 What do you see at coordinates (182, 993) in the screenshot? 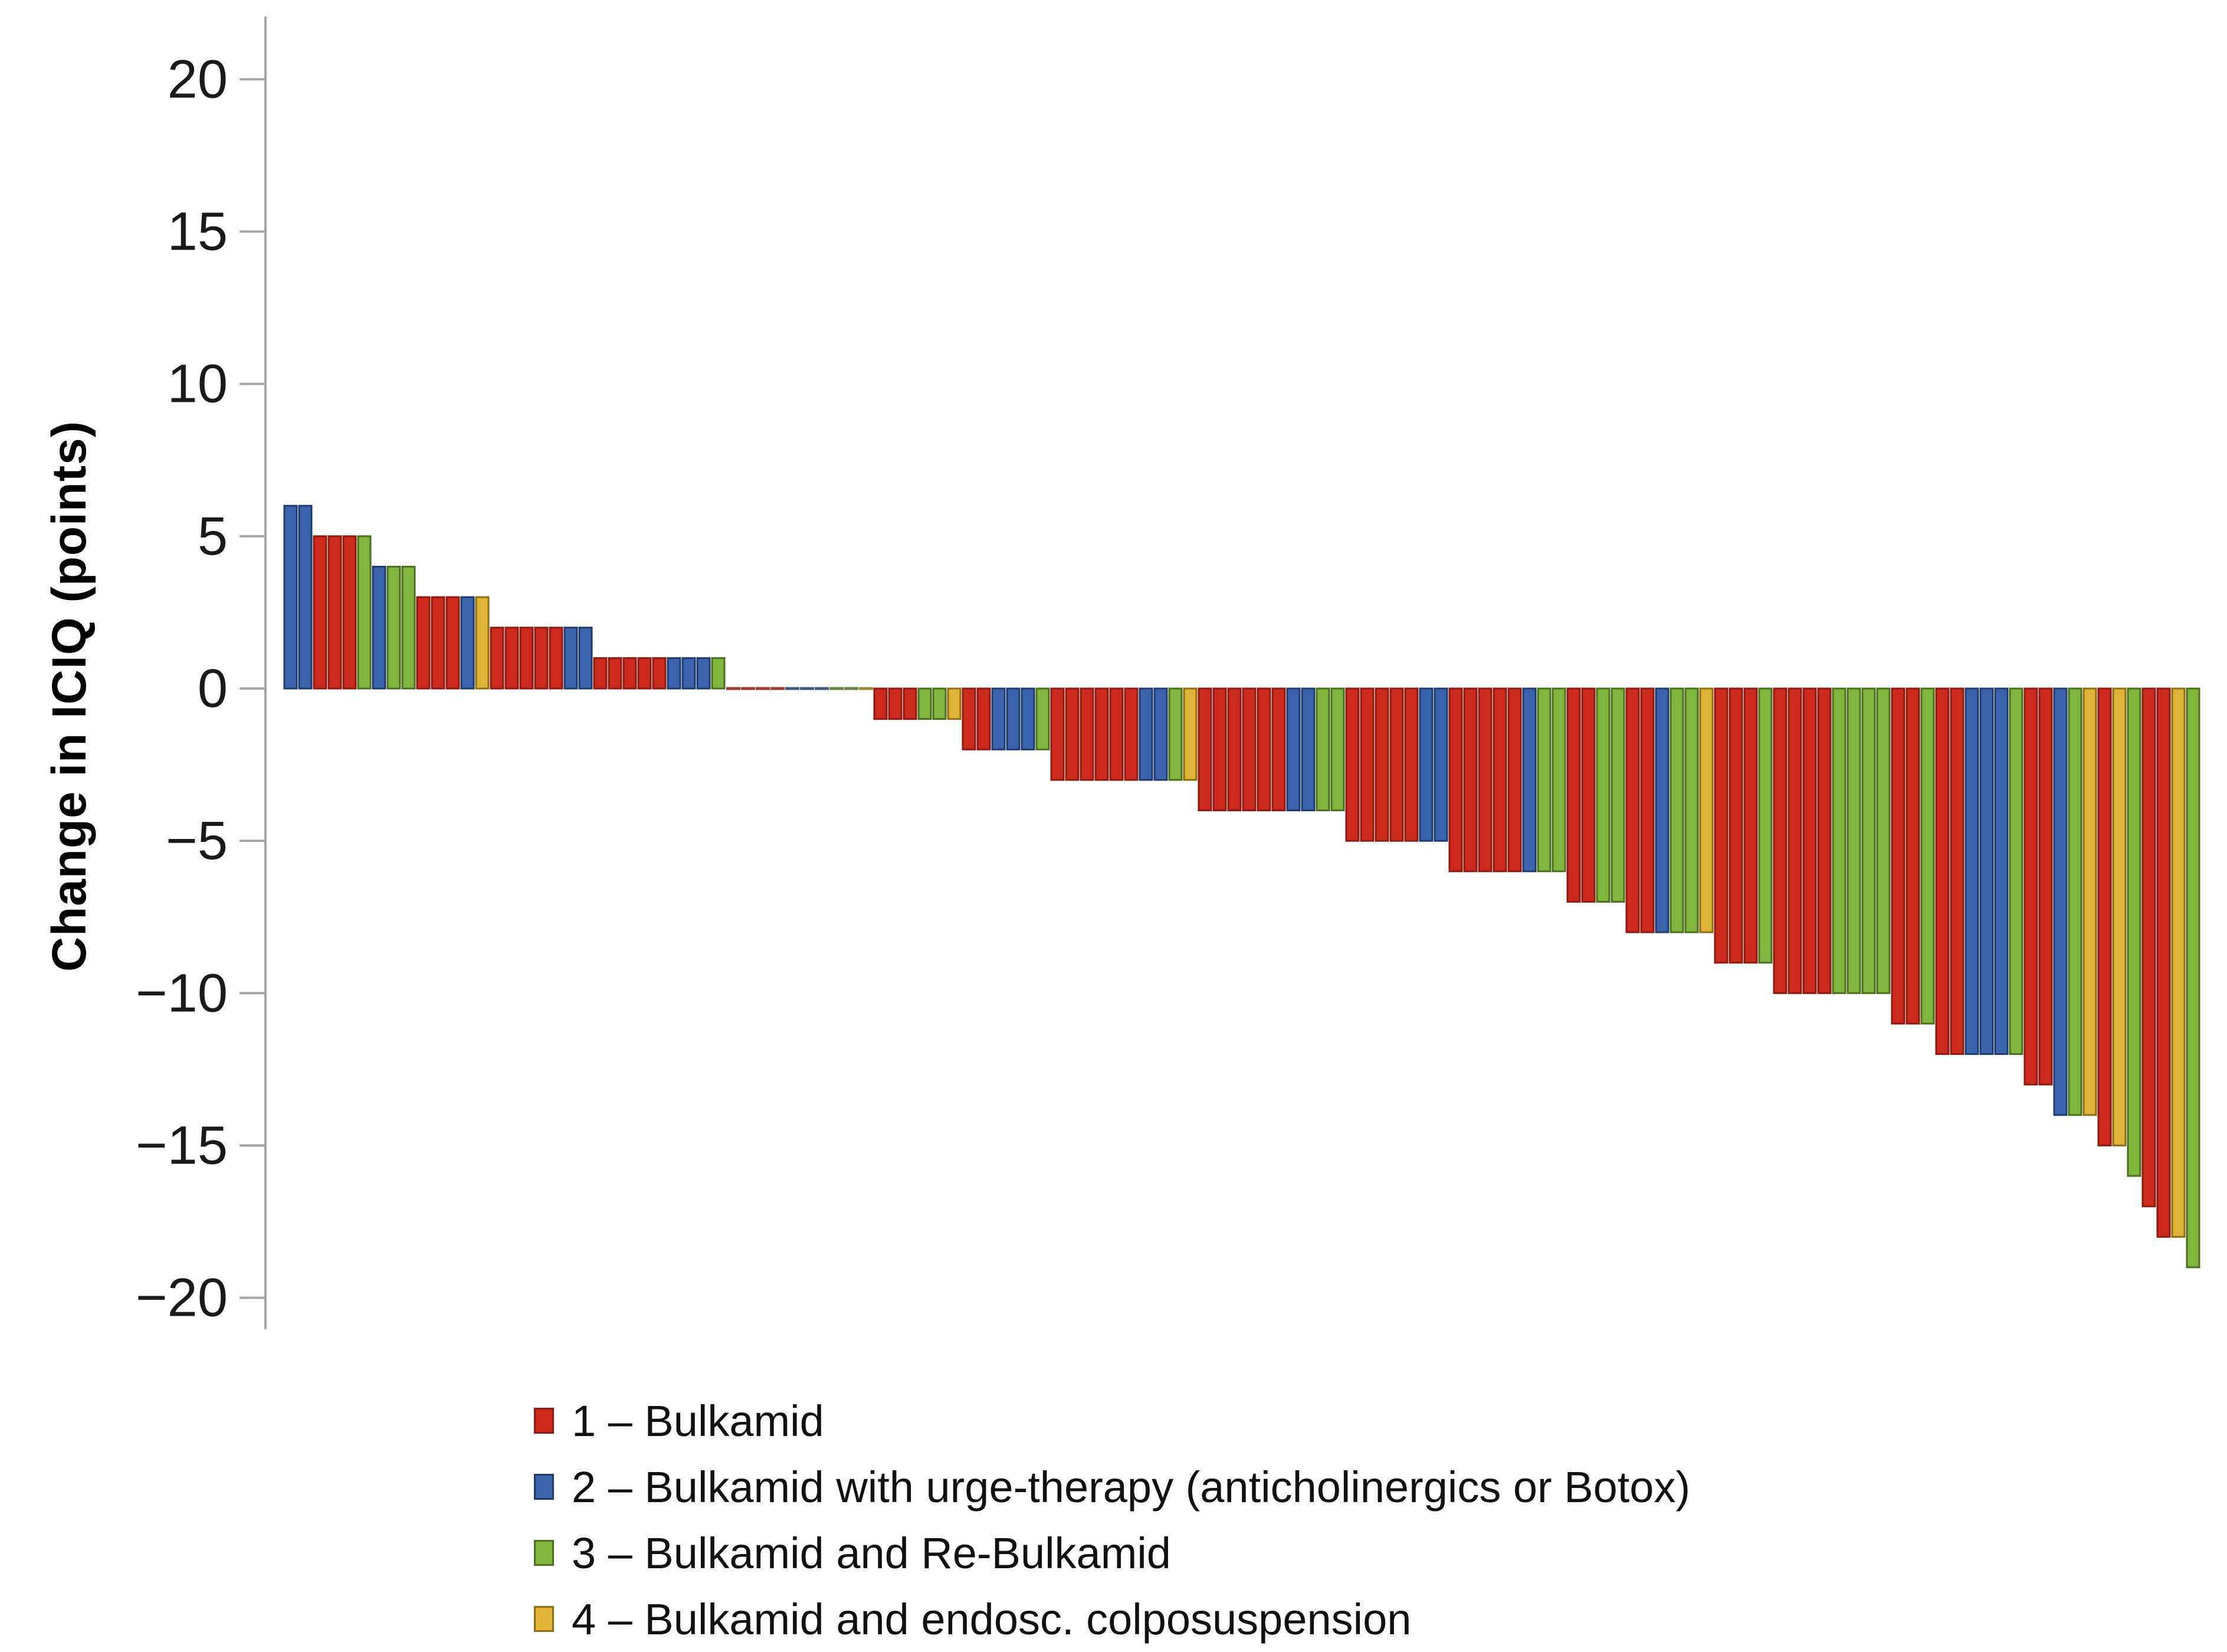
I see `y-tick-label: −10` at bounding box center [182, 993].